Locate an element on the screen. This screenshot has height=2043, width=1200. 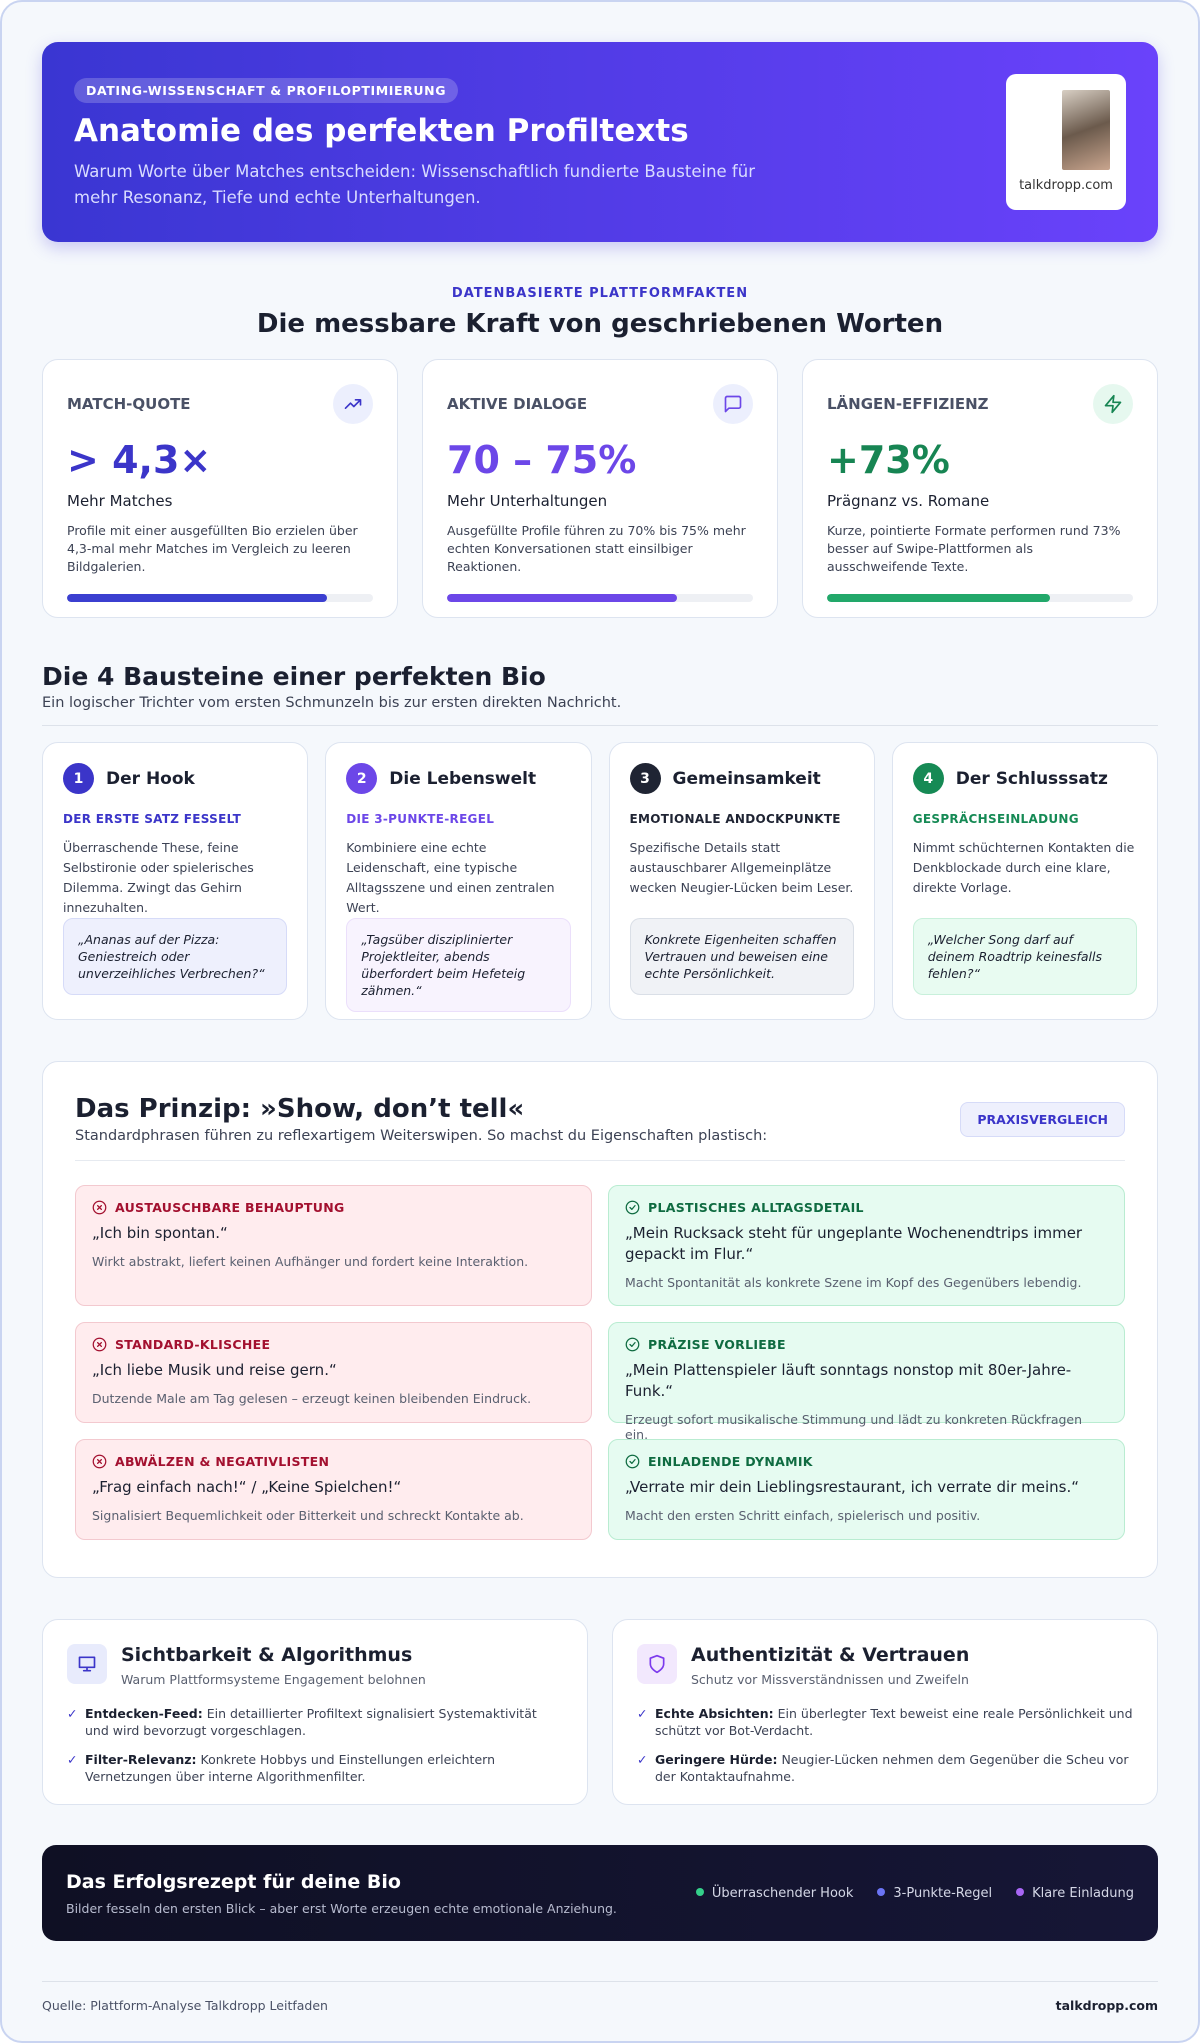
block-header: 4 Der Schlusssatz is located at coordinates (1024, 778).